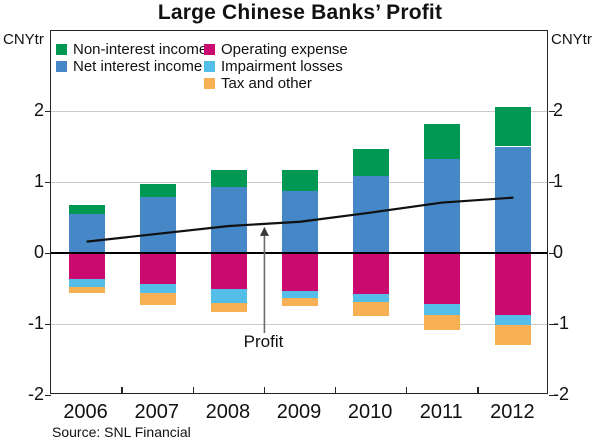 Image resolution: width=600 pixels, height=444 pixels. Describe the element at coordinates (371, 163) in the screenshot. I see `bar-segment-2010-non-interest-income` at that location.